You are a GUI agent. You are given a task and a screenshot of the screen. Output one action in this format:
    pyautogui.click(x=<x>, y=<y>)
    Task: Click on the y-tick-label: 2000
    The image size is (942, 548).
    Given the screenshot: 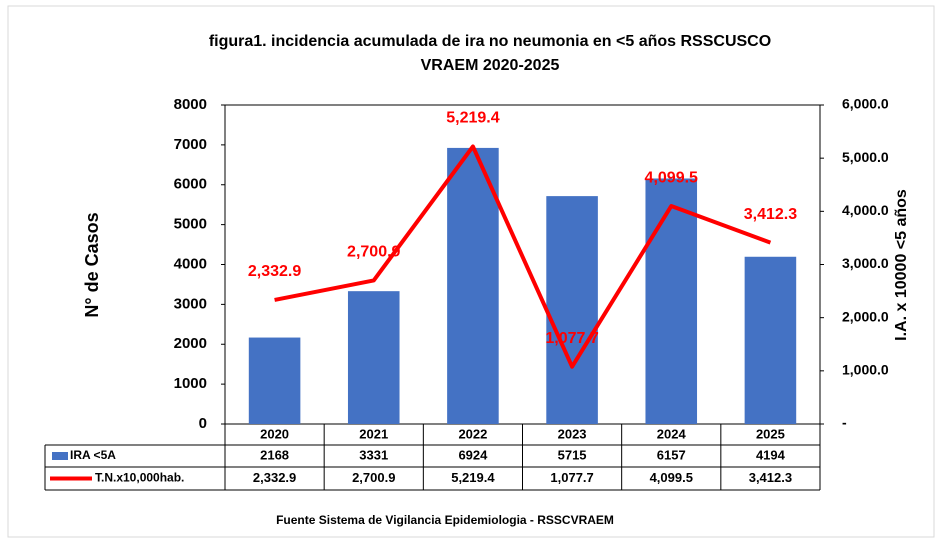 What is the action you would take?
    pyautogui.click(x=190, y=343)
    